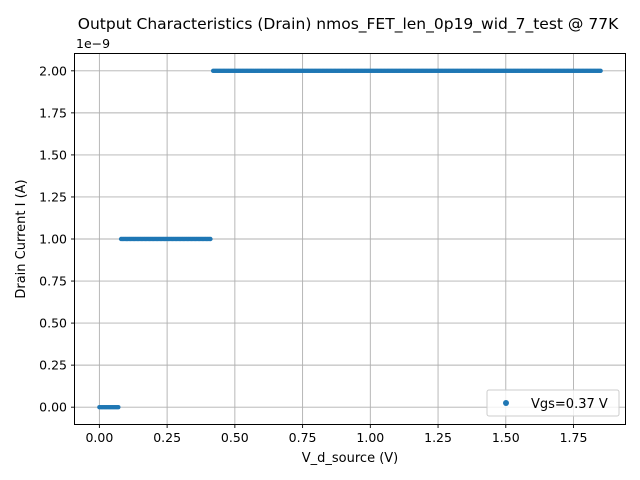 The width and height of the screenshot is (640, 480). Describe the element at coordinates (370, 437) in the screenshot. I see `x-tick-label: 1.00` at that location.